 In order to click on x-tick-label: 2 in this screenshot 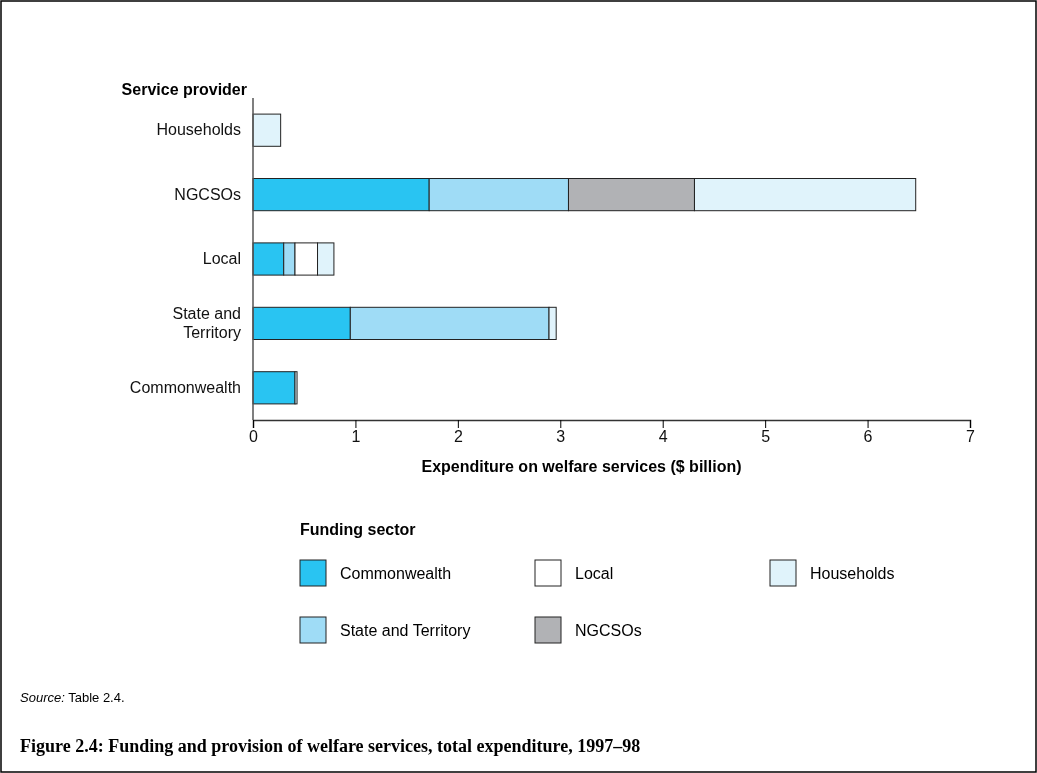, I will do `click(458, 437)`.